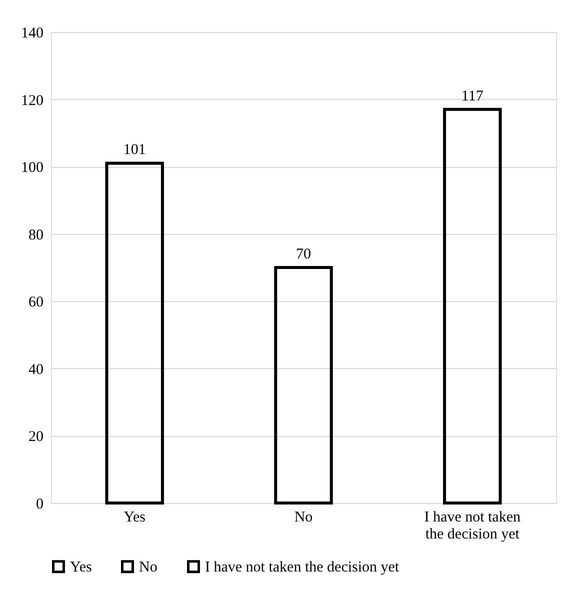  Describe the element at coordinates (81, 568) in the screenshot. I see `legend-label: Yes` at that location.